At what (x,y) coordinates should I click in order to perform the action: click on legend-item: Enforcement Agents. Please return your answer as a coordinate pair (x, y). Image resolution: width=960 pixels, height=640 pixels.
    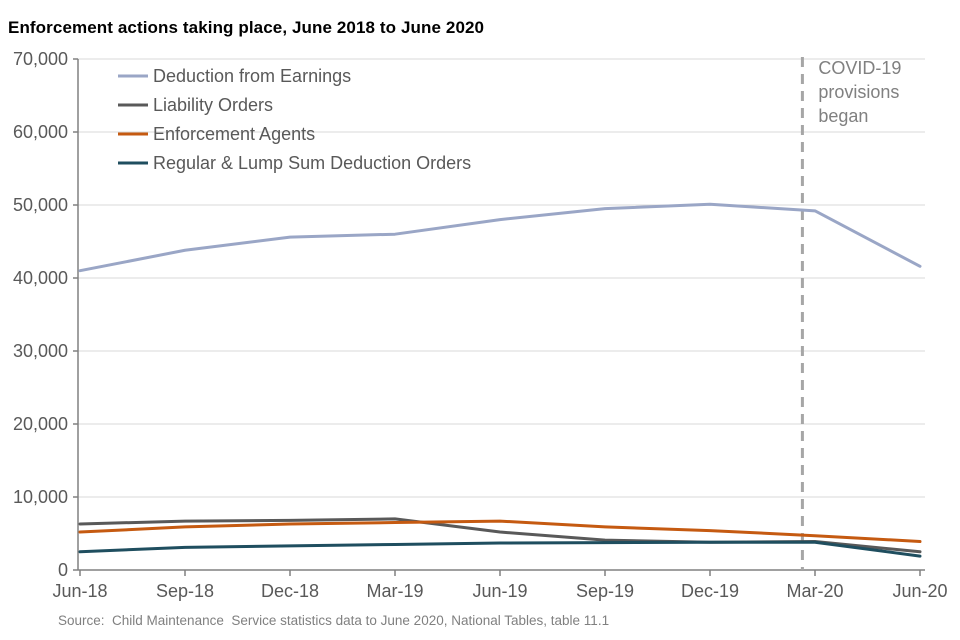
    Looking at the image, I should click on (216, 134).